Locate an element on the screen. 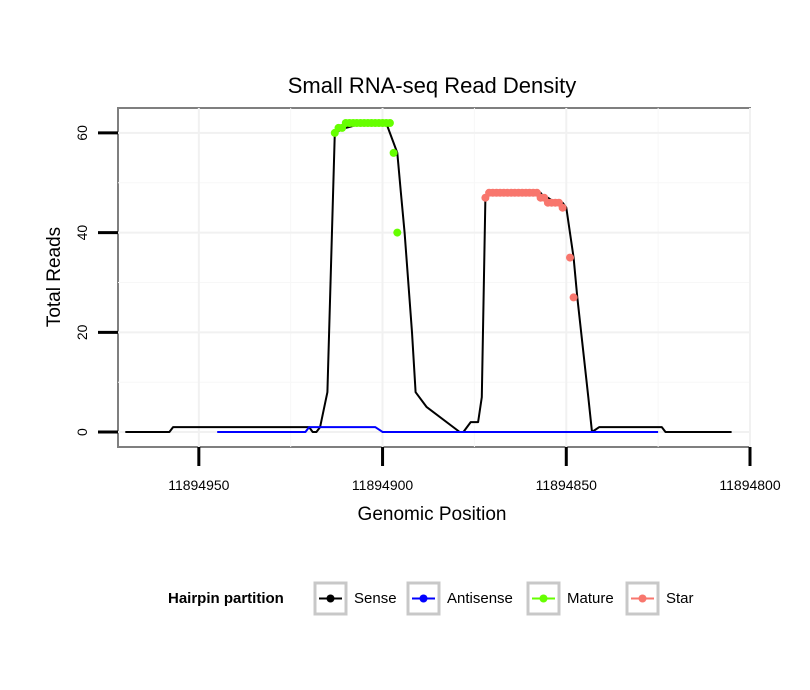 This screenshot has height=690, width=810. legend-item-antisense: Antisense is located at coordinates (459, 598).